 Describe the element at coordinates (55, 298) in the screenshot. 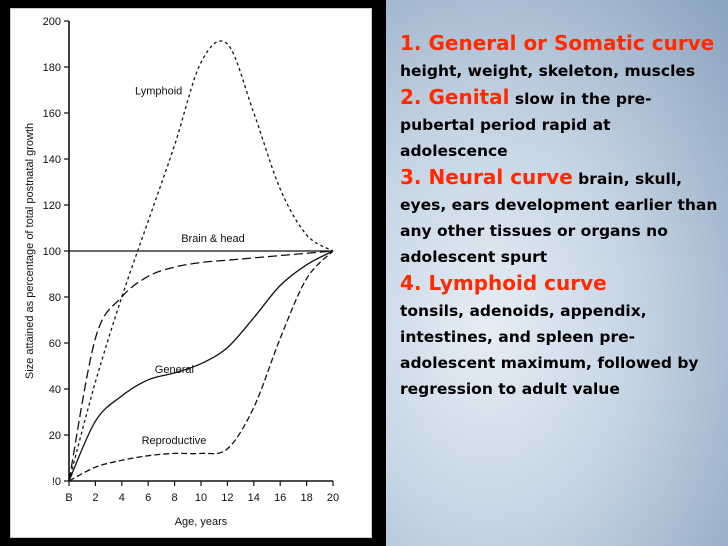

I see `y-tick-label: 80` at that location.